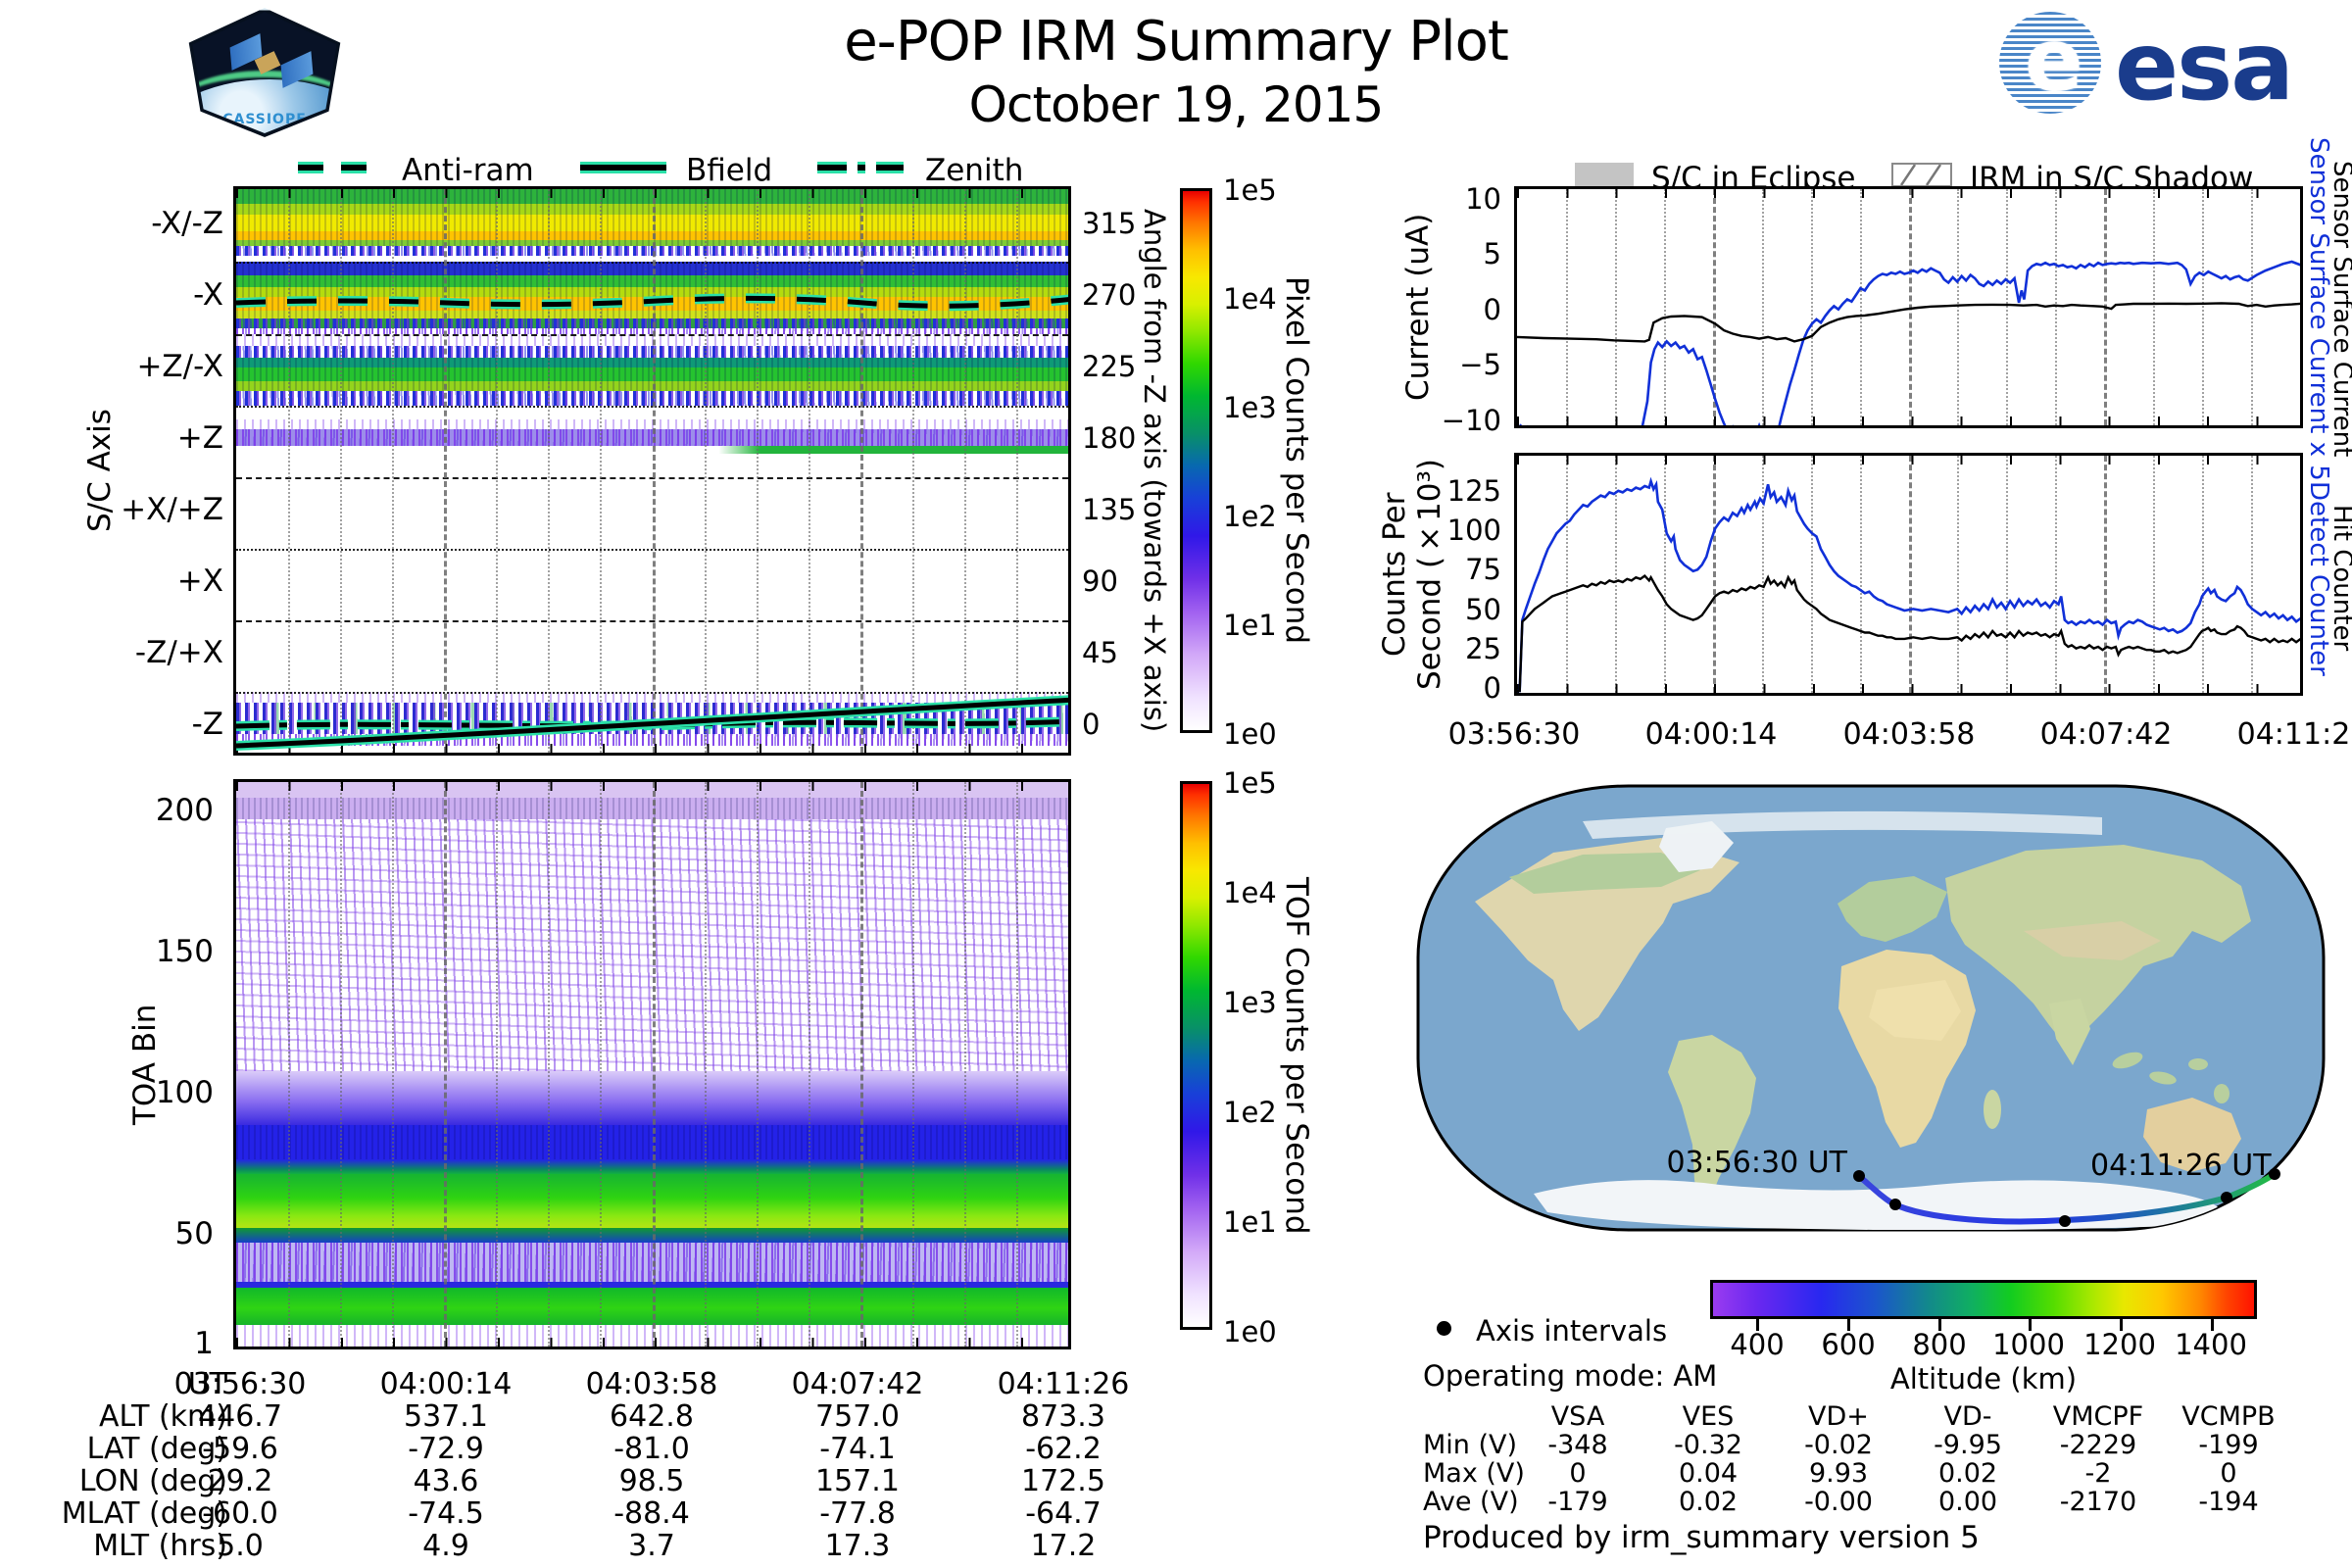  I want to click on counts-ylabel-1: Counts Per, so click(1394, 574).